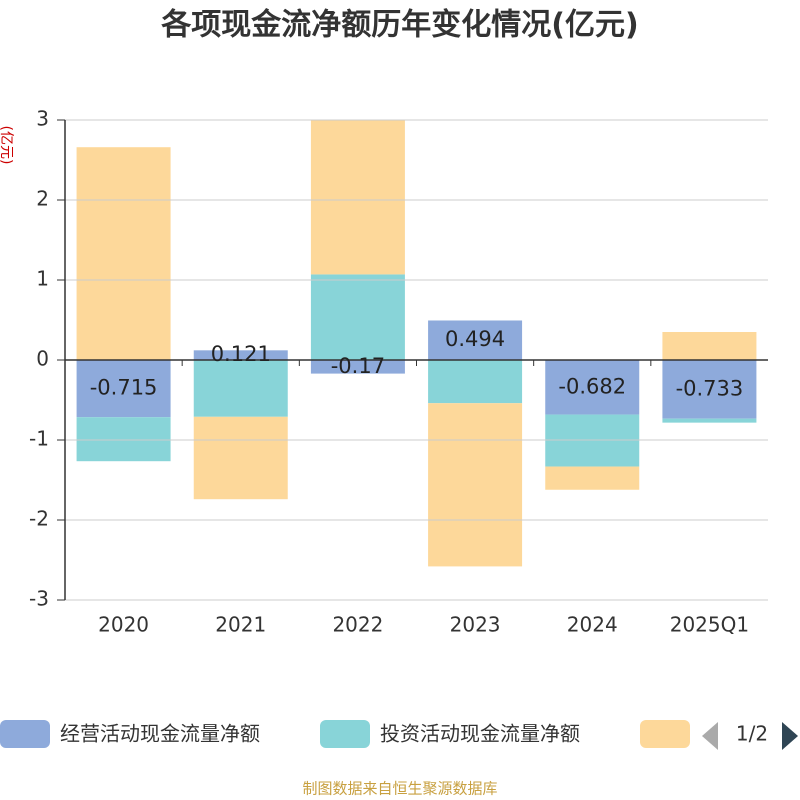 This screenshot has width=800, height=800. I want to click on legend-label: 经营活动现金流量净额, so click(160, 734).